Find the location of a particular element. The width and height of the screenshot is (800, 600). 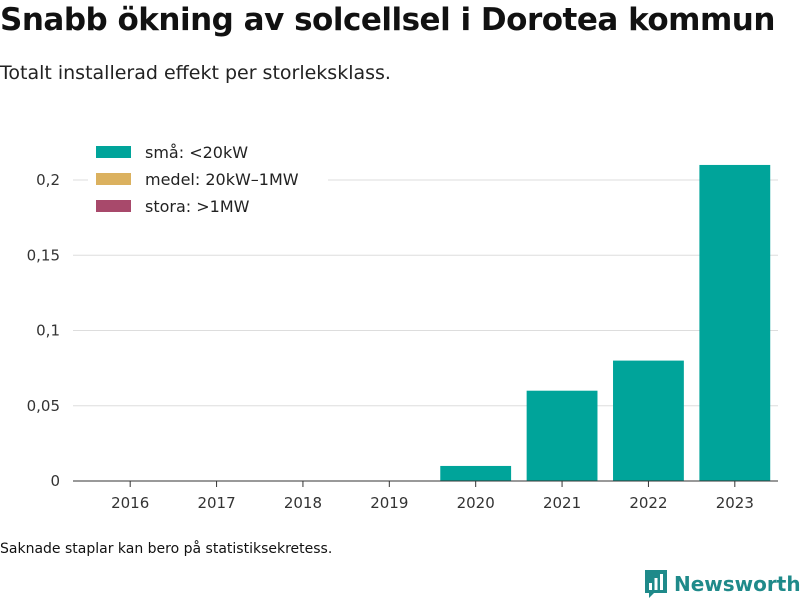

legend-label: stora: >1MW is located at coordinates (197, 206).